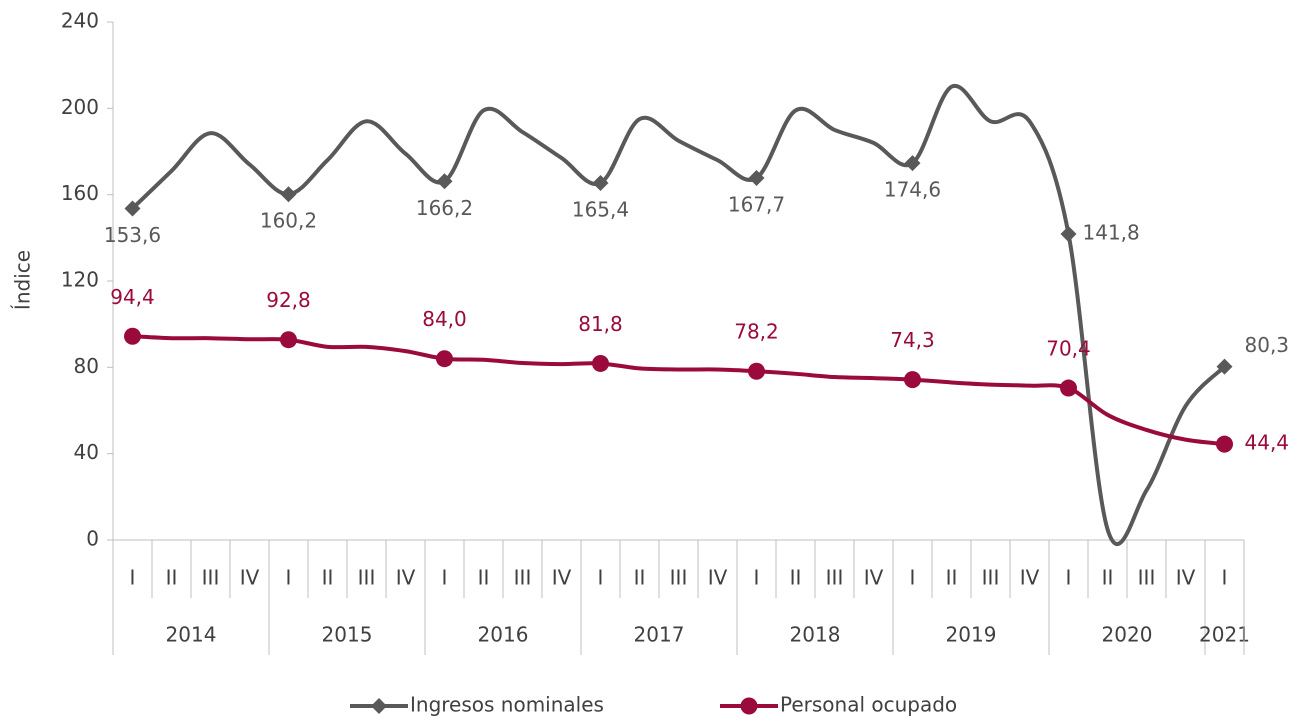  I want to click on x-group-label: 2017, so click(659, 635).